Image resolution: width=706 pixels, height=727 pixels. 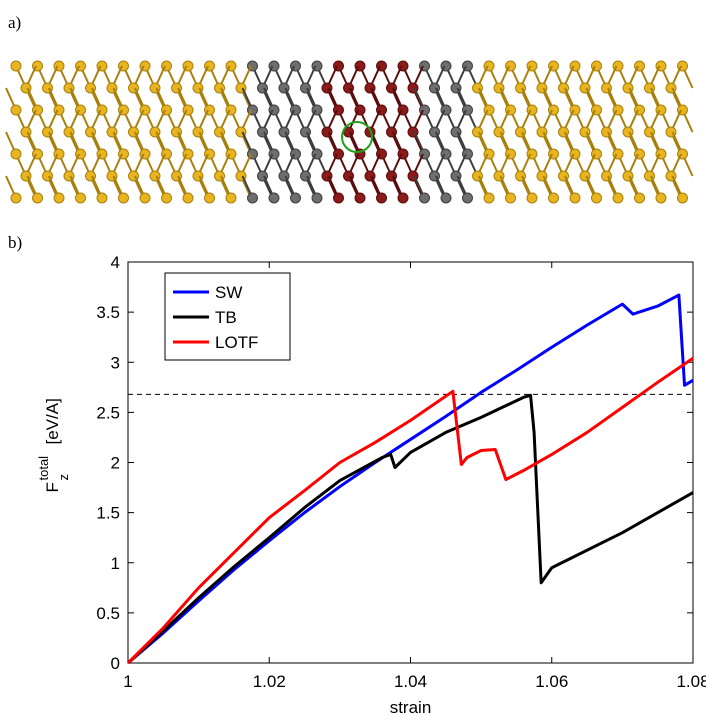 What do you see at coordinates (115, 463) in the screenshot?
I see `y-tick-label: 2` at bounding box center [115, 463].